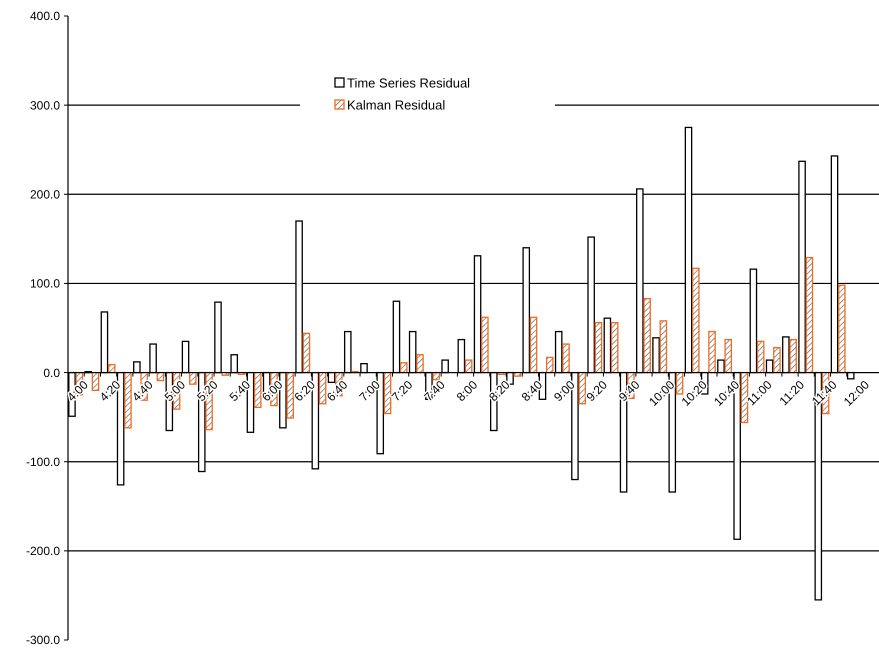 This screenshot has width=879, height=649. Describe the element at coordinates (142, 391) in the screenshot. I see `x-tick-label: 4:40` at that location.